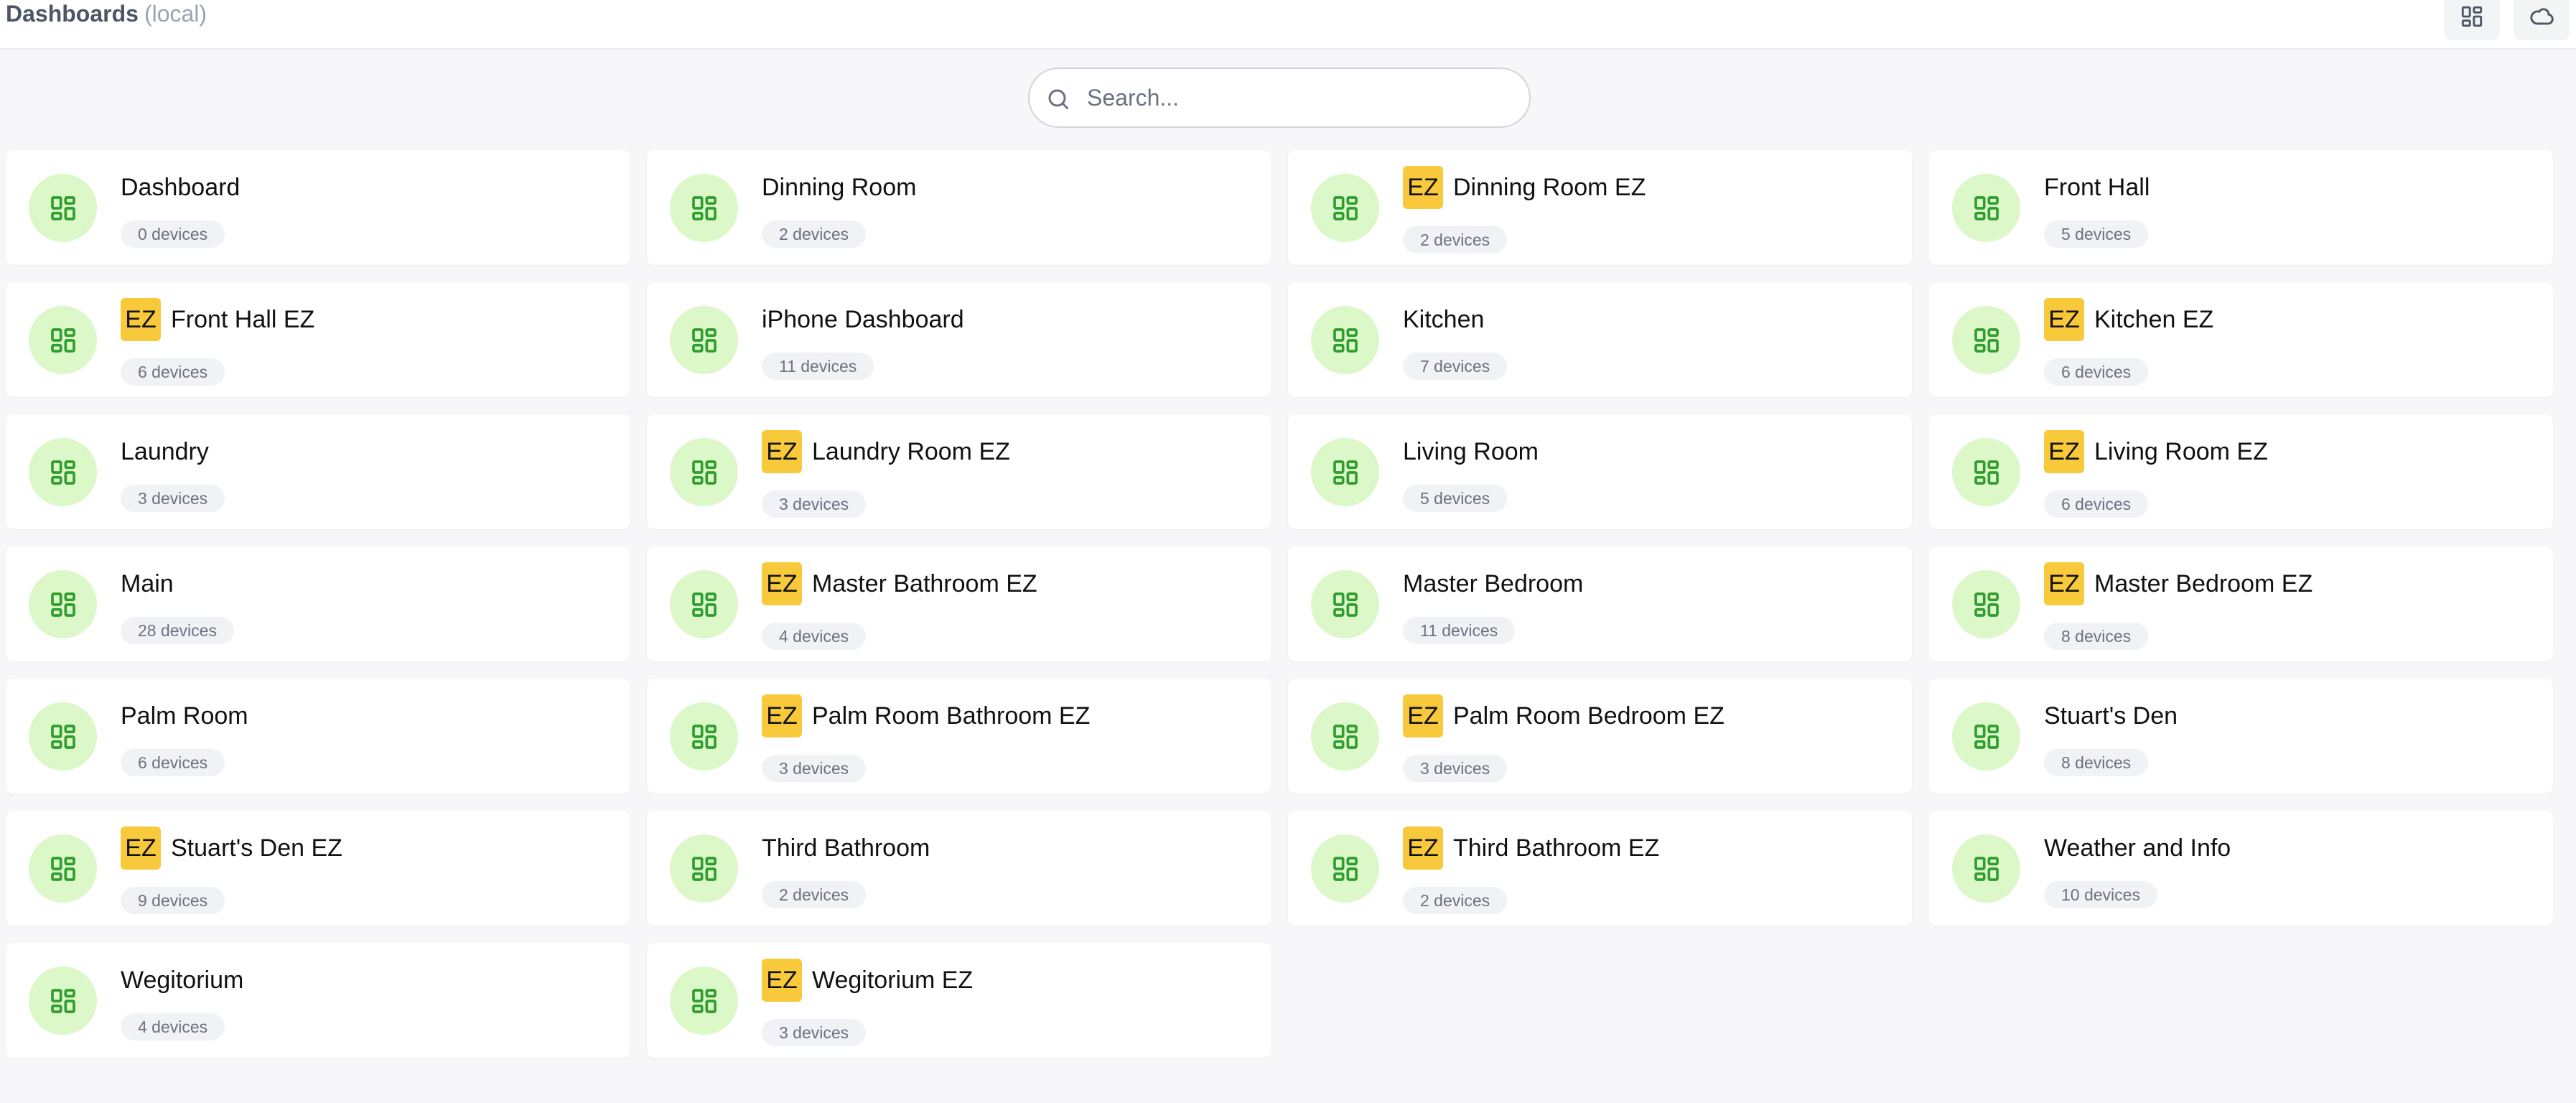 The width and height of the screenshot is (2576, 1103). Describe the element at coordinates (318, 736) in the screenshot. I see `dashboard-card: Palm Room 6 devices` at that location.